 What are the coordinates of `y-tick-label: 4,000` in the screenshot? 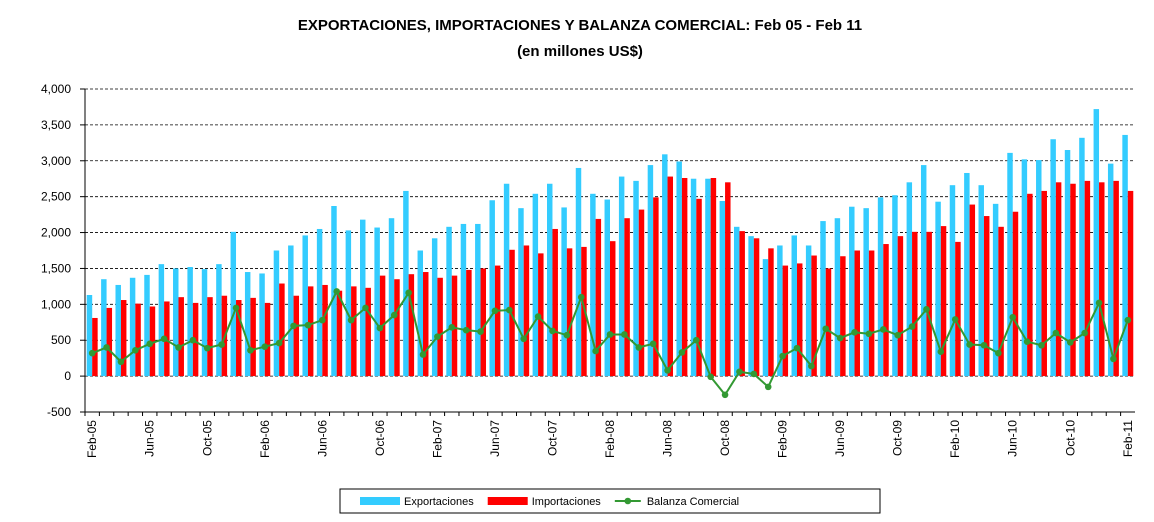 It's located at (56, 89).